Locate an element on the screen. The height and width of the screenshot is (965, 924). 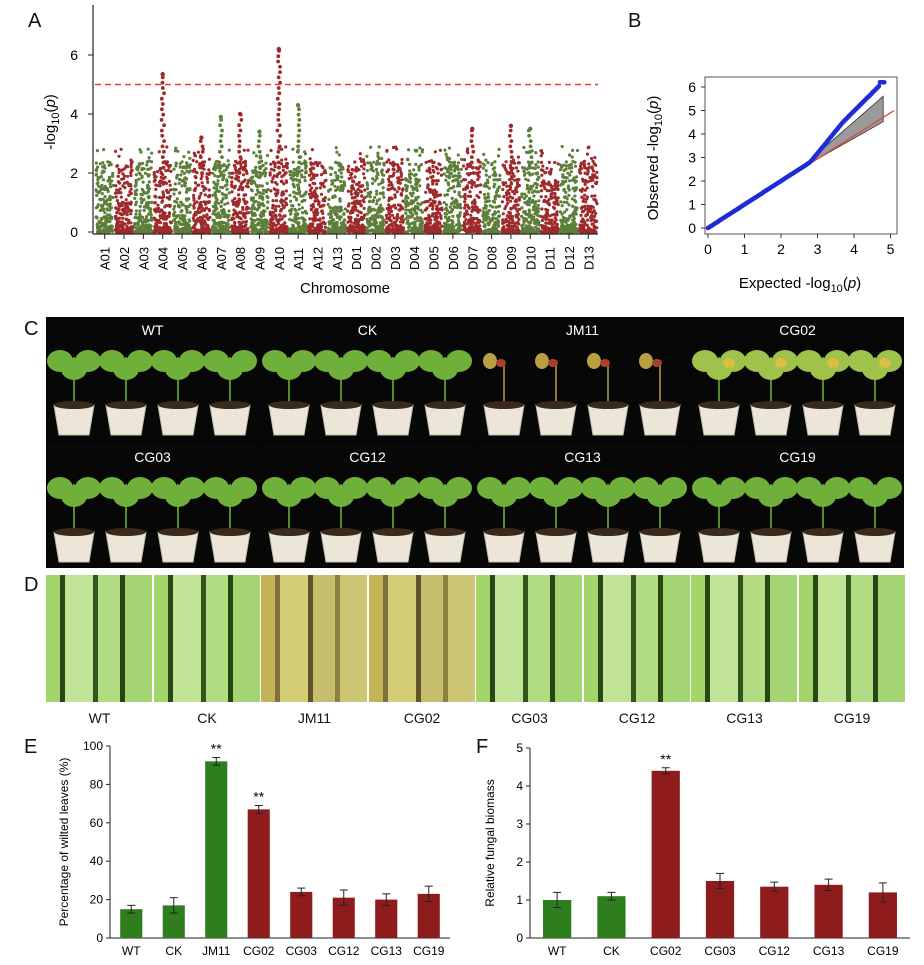
chromosome-label: D09 is located at coordinates (511, 258).